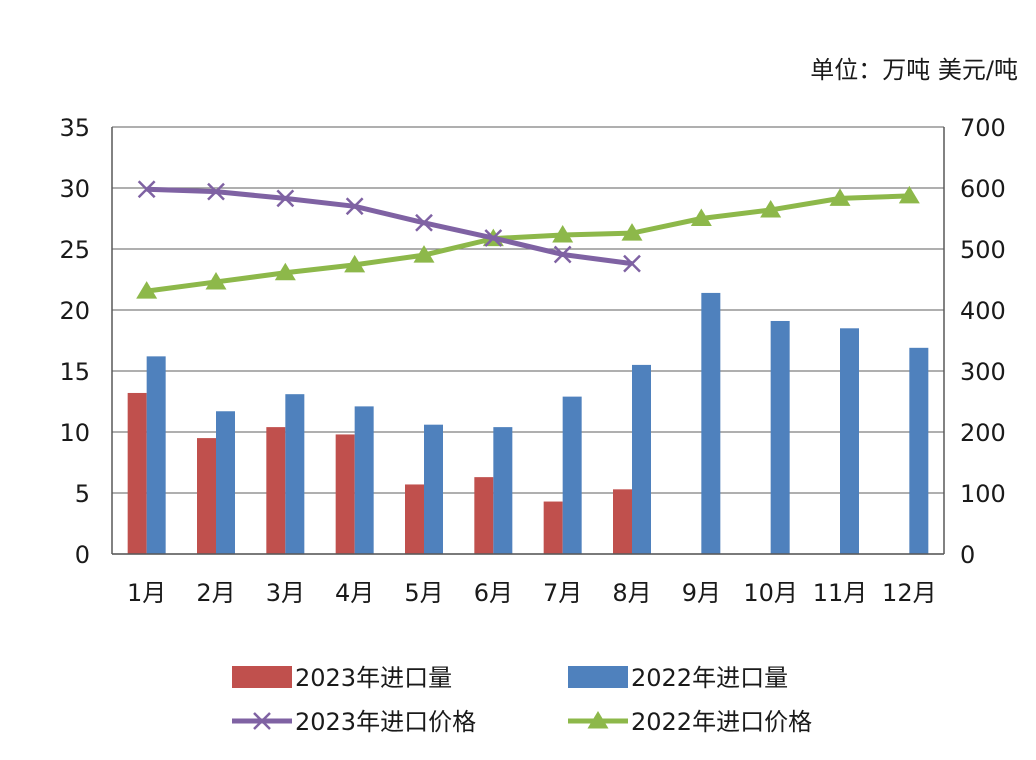  I want to click on y-left-tick-label: 0, so click(82, 555).